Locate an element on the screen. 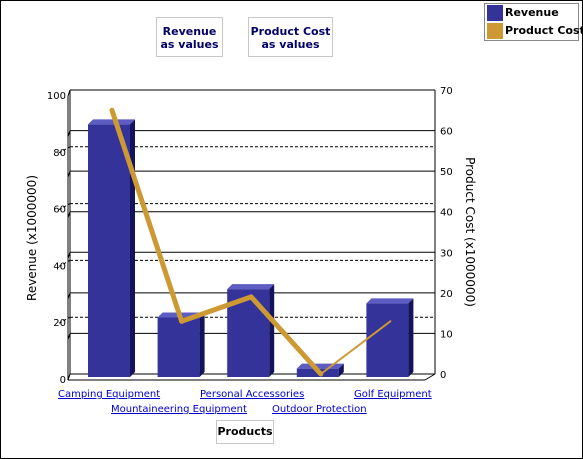  legend-item-product-cost: Product Cost is located at coordinates (535, 31).